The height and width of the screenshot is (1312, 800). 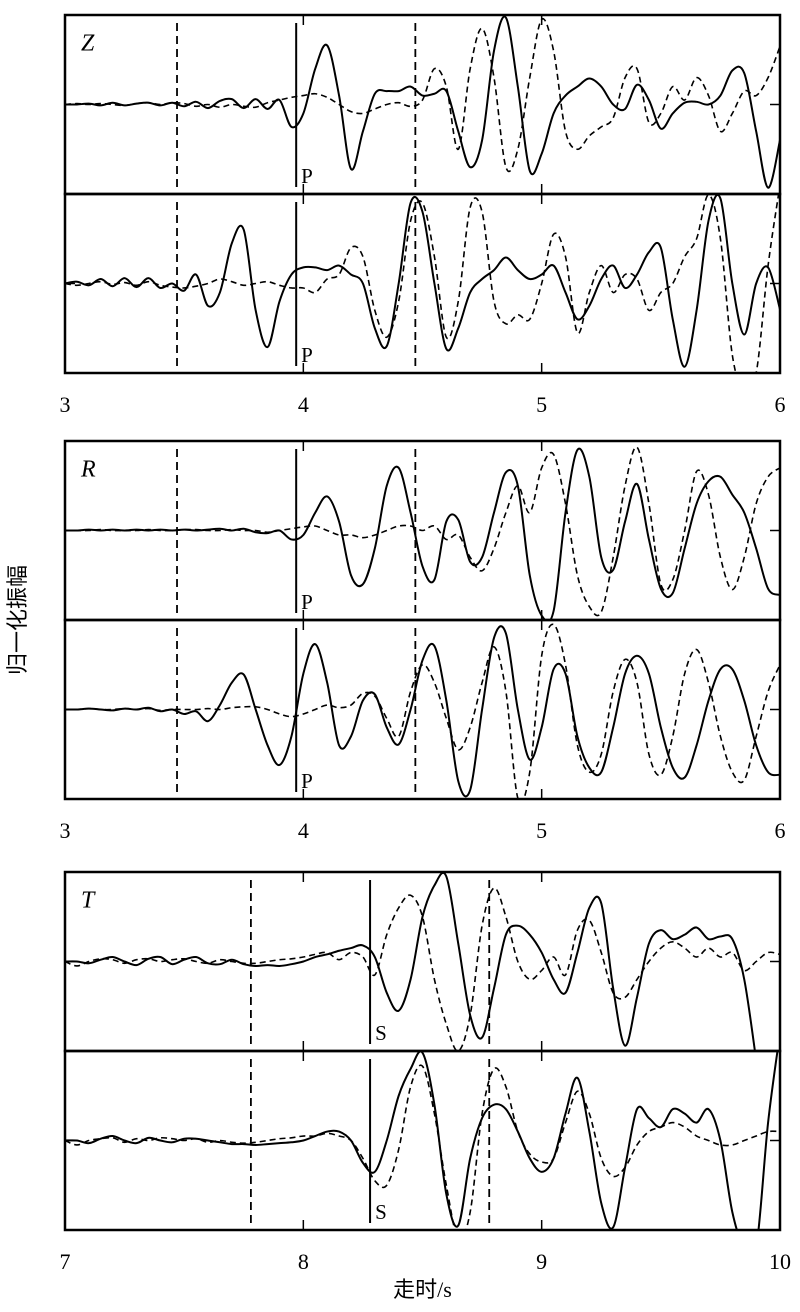 I want to click on x-tick-label: 7, so click(x=65, y=1261).